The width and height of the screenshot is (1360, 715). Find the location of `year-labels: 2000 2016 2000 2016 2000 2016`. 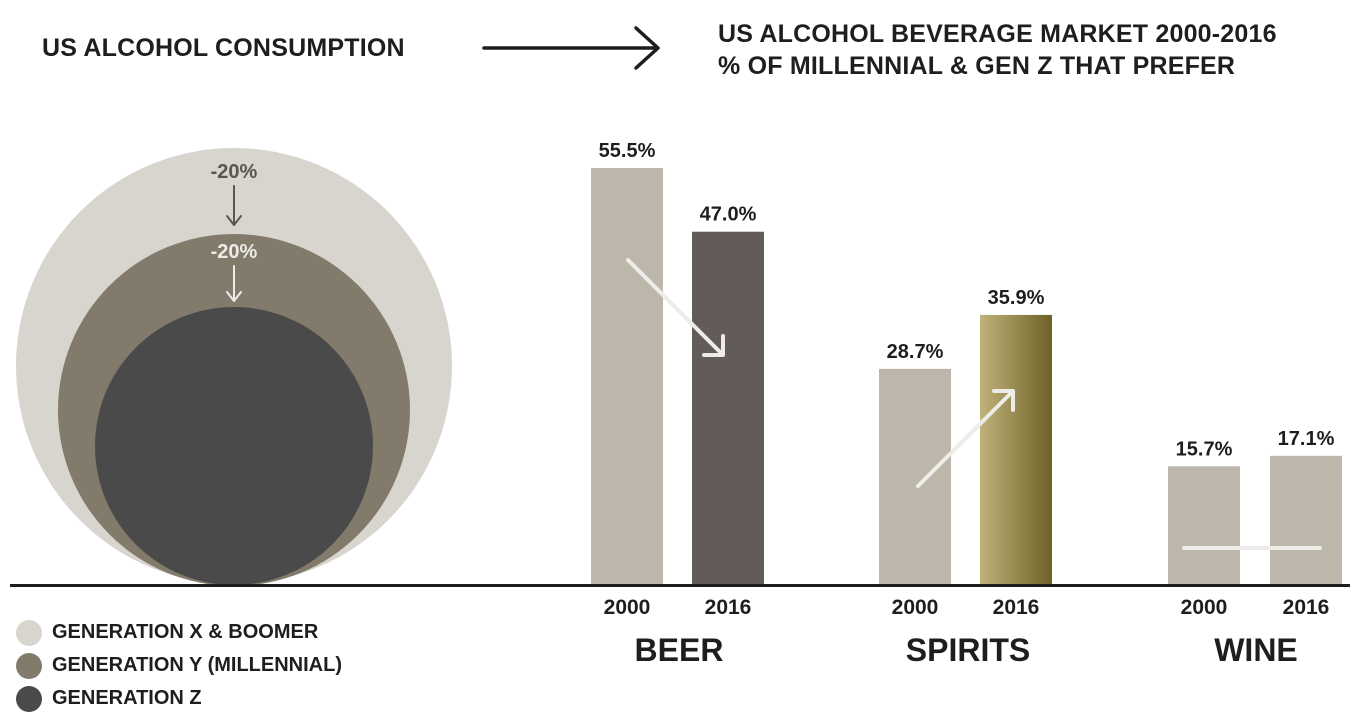

year-labels: 2000 2016 2000 2016 2000 2016 is located at coordinates (967, 607).